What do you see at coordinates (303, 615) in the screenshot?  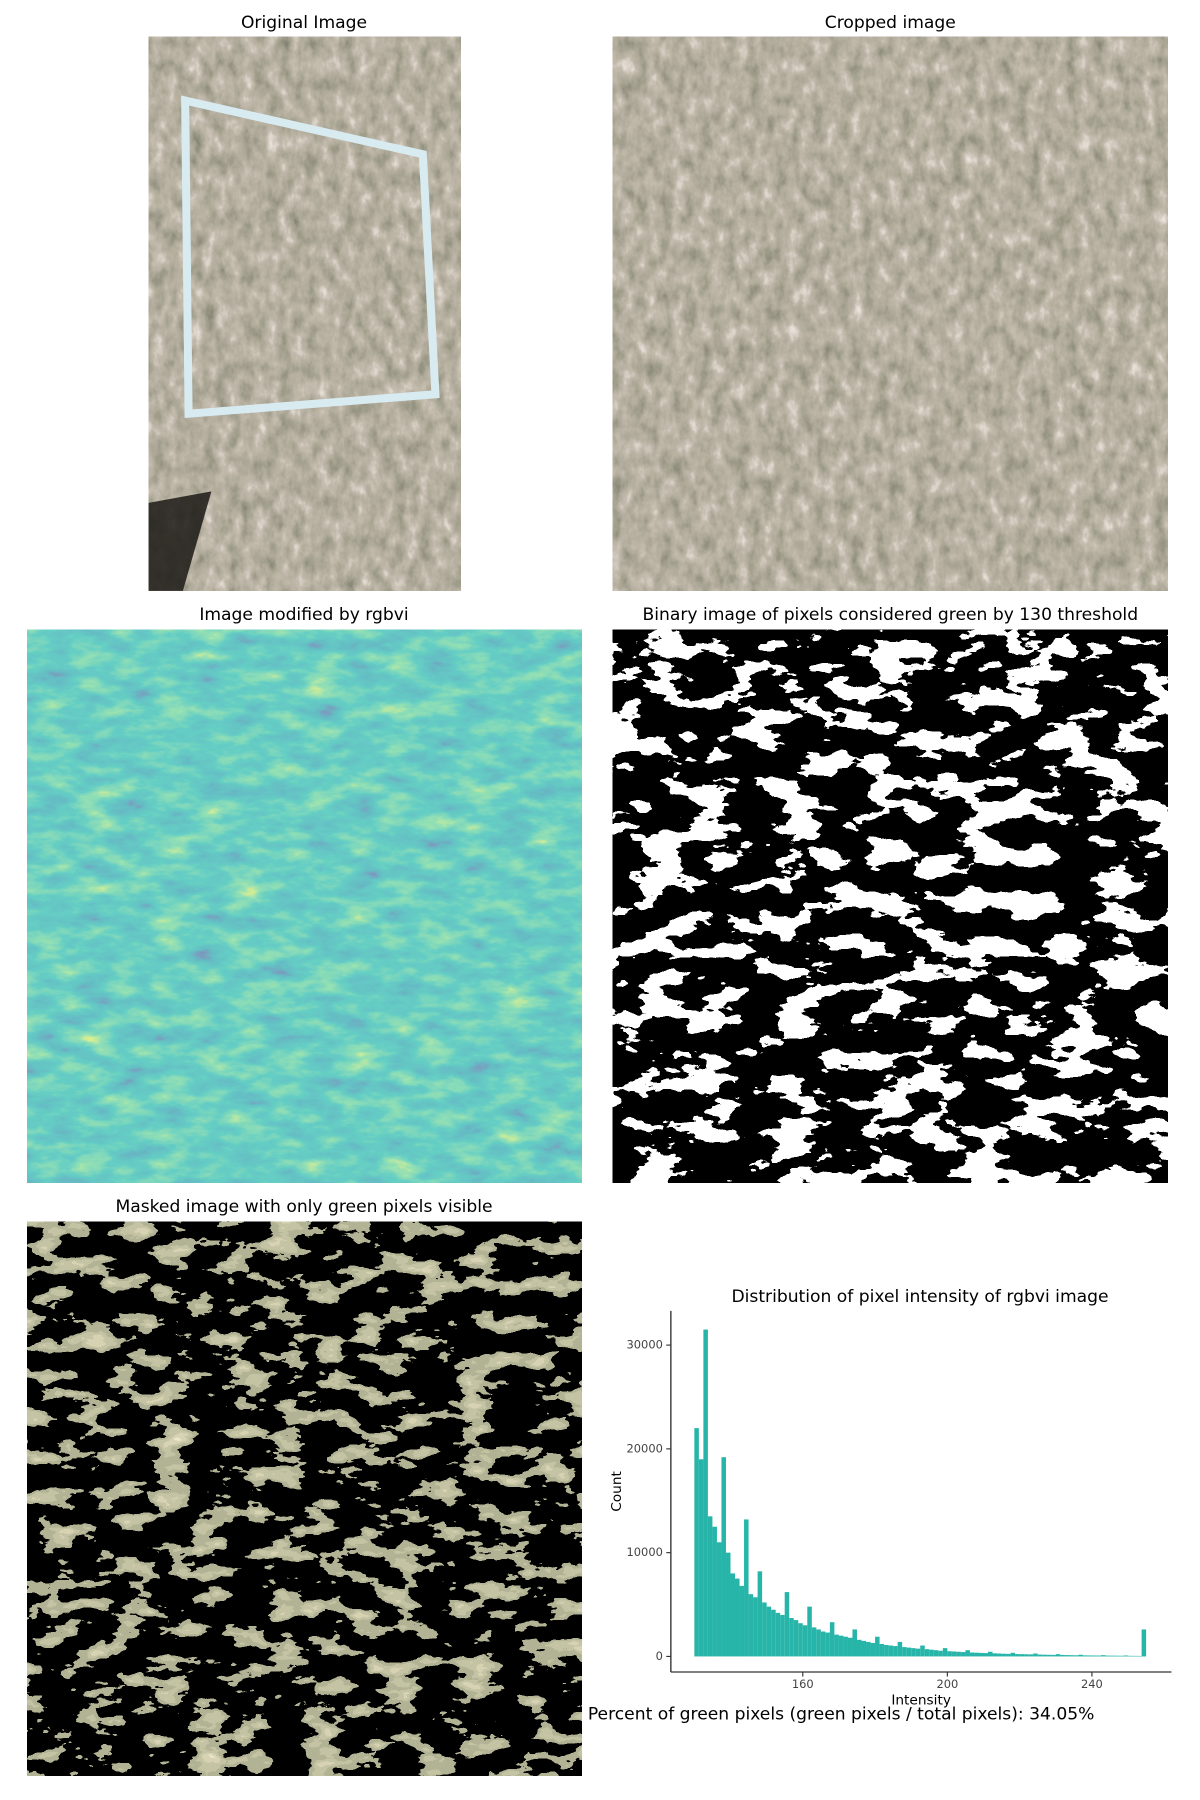 I see `panel-title: Image modified by rgbvi` at bounding box center [303, 615].